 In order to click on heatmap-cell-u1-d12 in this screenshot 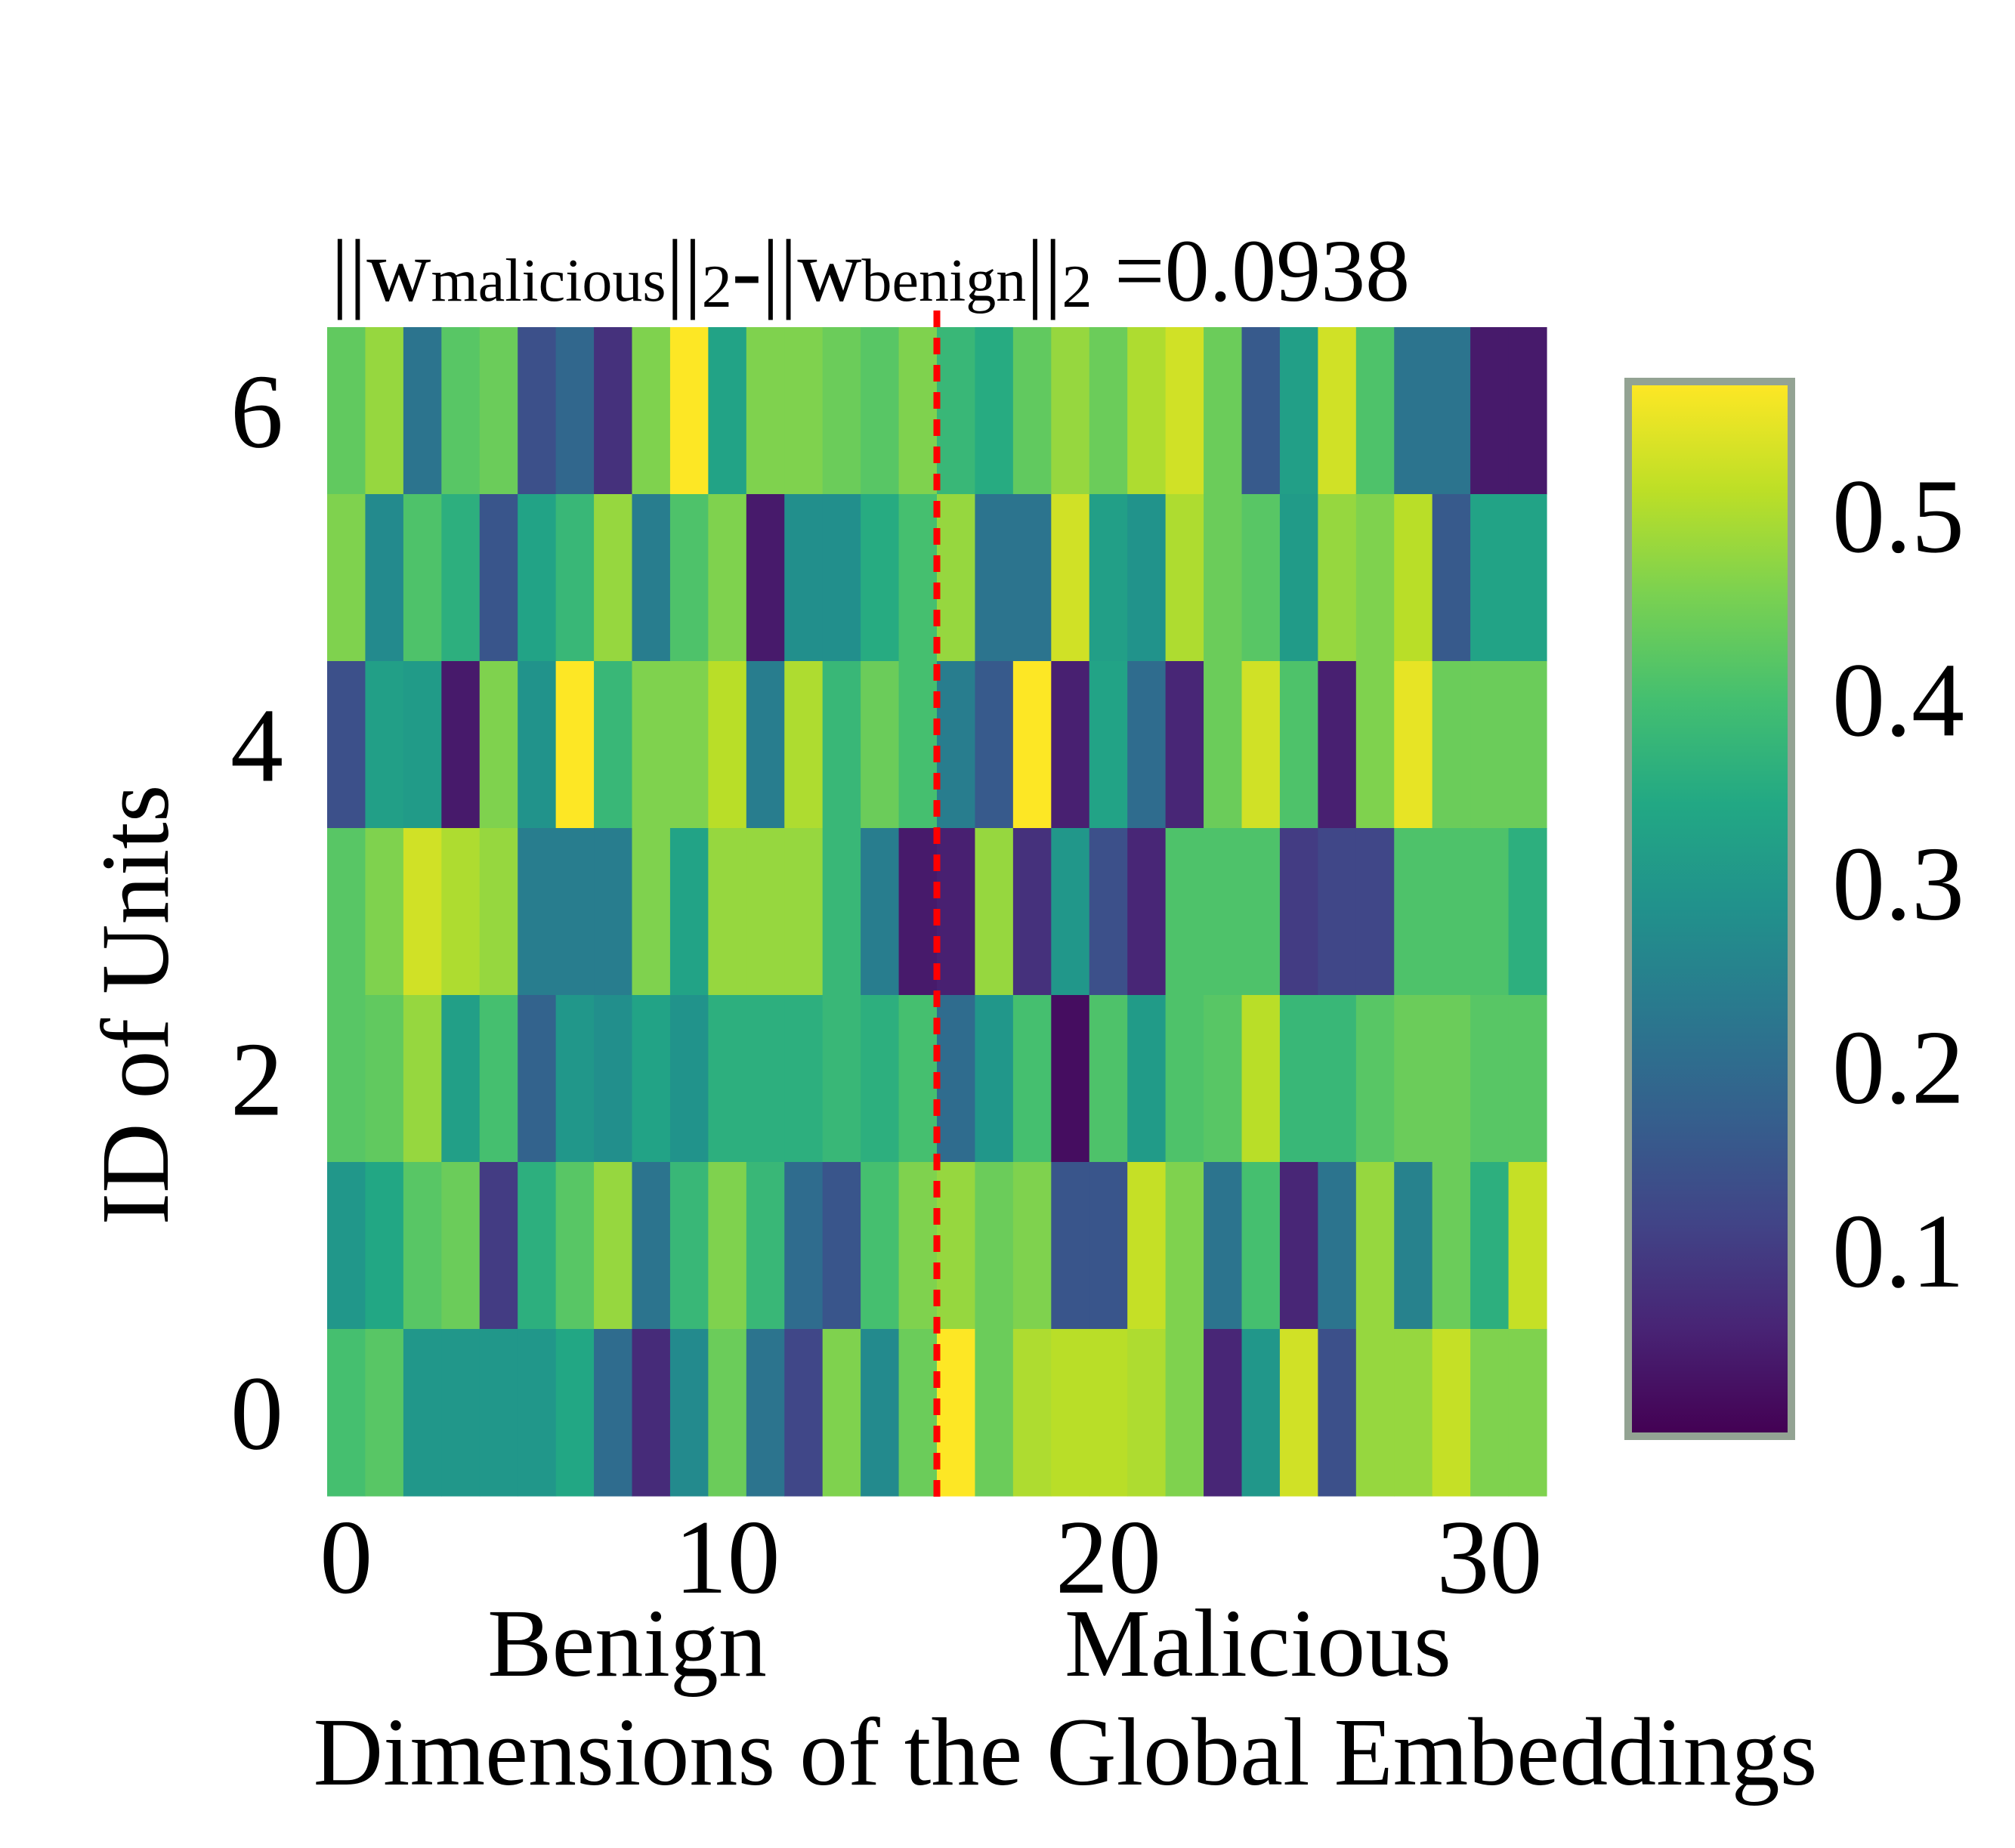, I will do `click(804, 1246)`.